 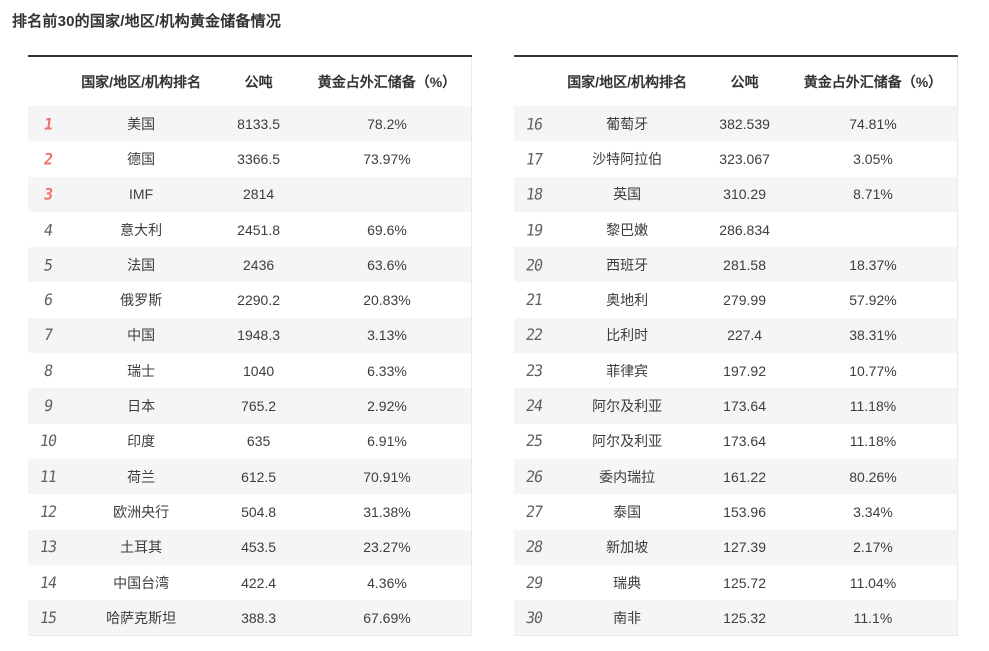 I want to click on rank-number: 19, so click(x=534, y=229).